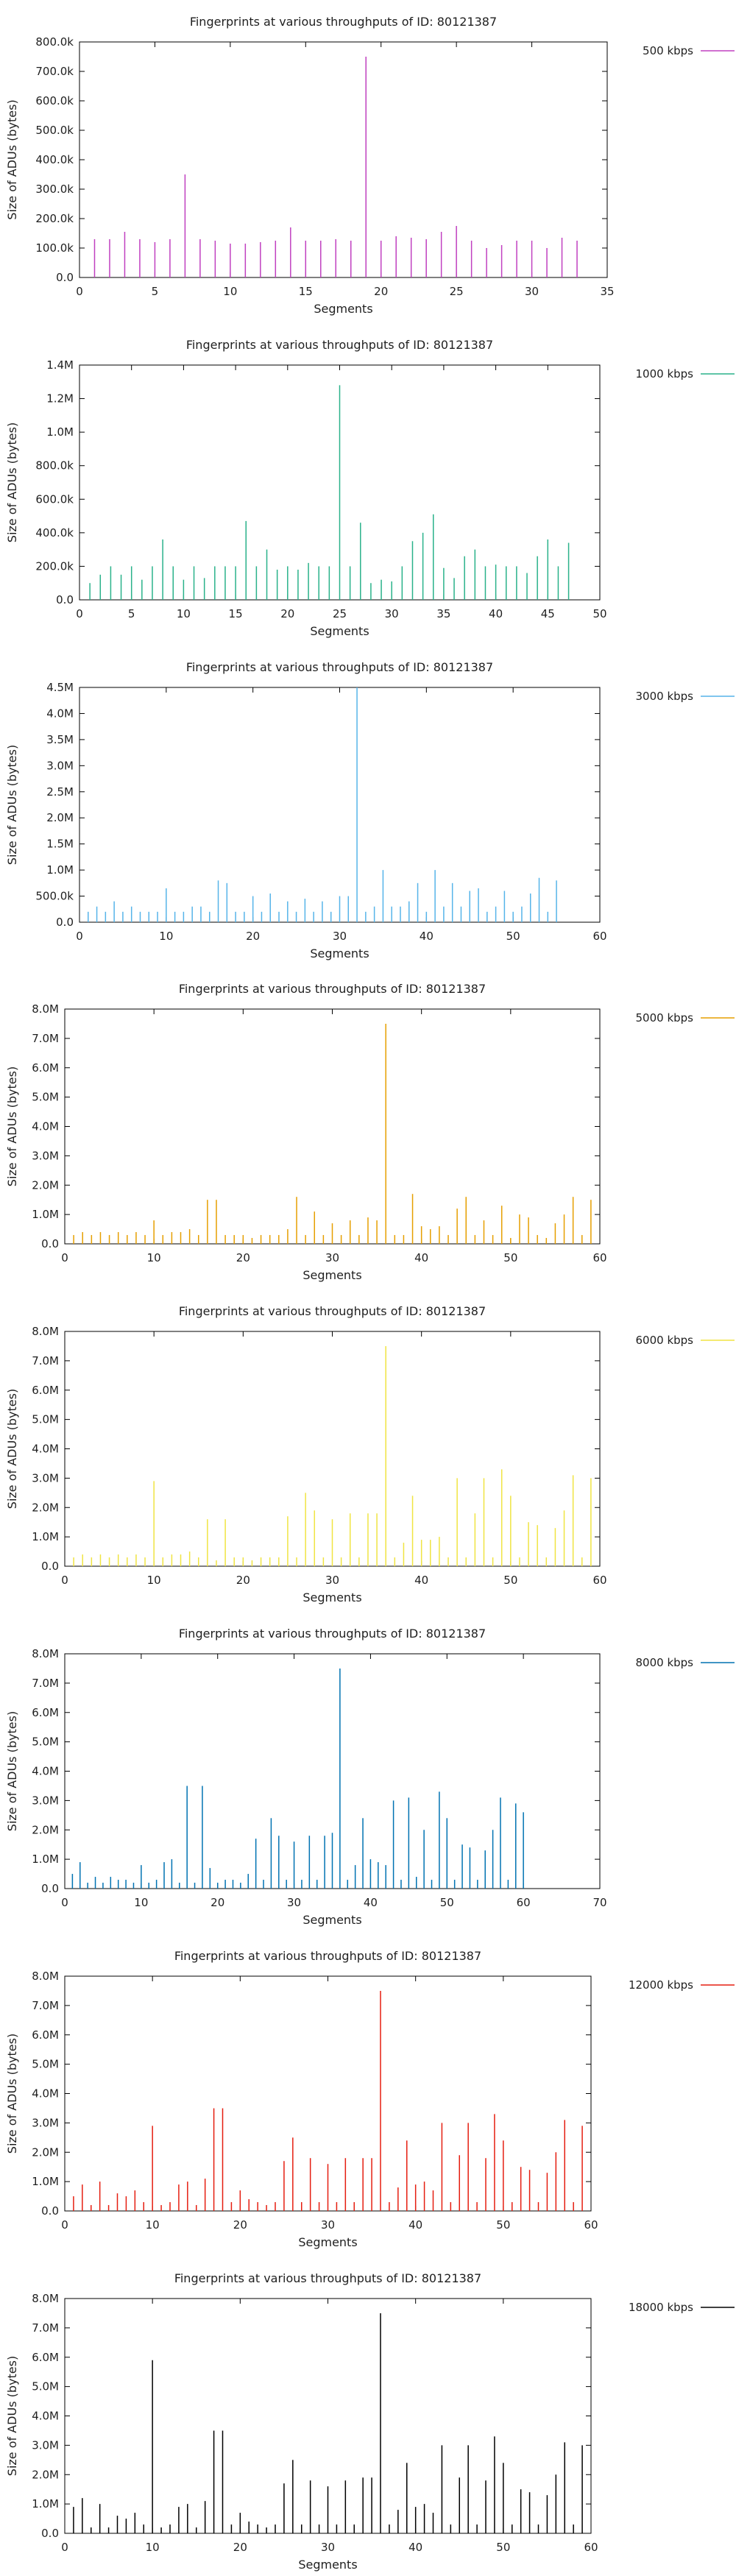 This screenshot has height=2576, width=736. Describe the element at coordinates (54, 248) in the screenshot. I see `y-tick-label: 100.0k` at that location.